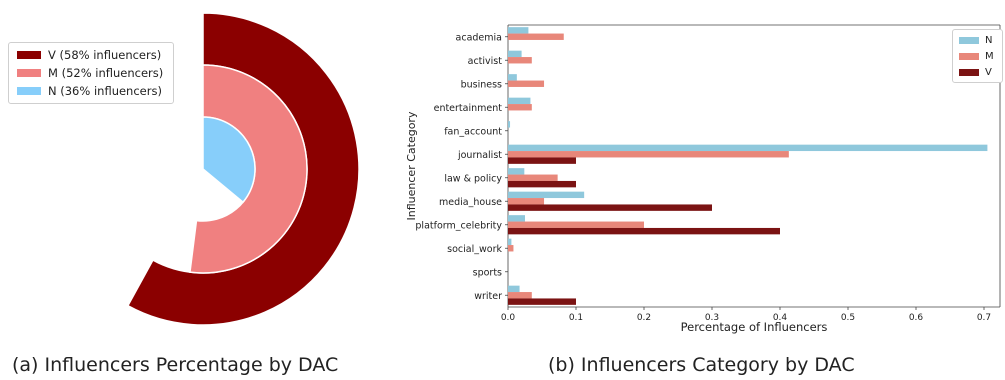 This screenshot has width=1005, height=380. Describe the element at coordinates (106, 73) in the screenshot. I see `legend-label: M (52% influencers)` at that location.